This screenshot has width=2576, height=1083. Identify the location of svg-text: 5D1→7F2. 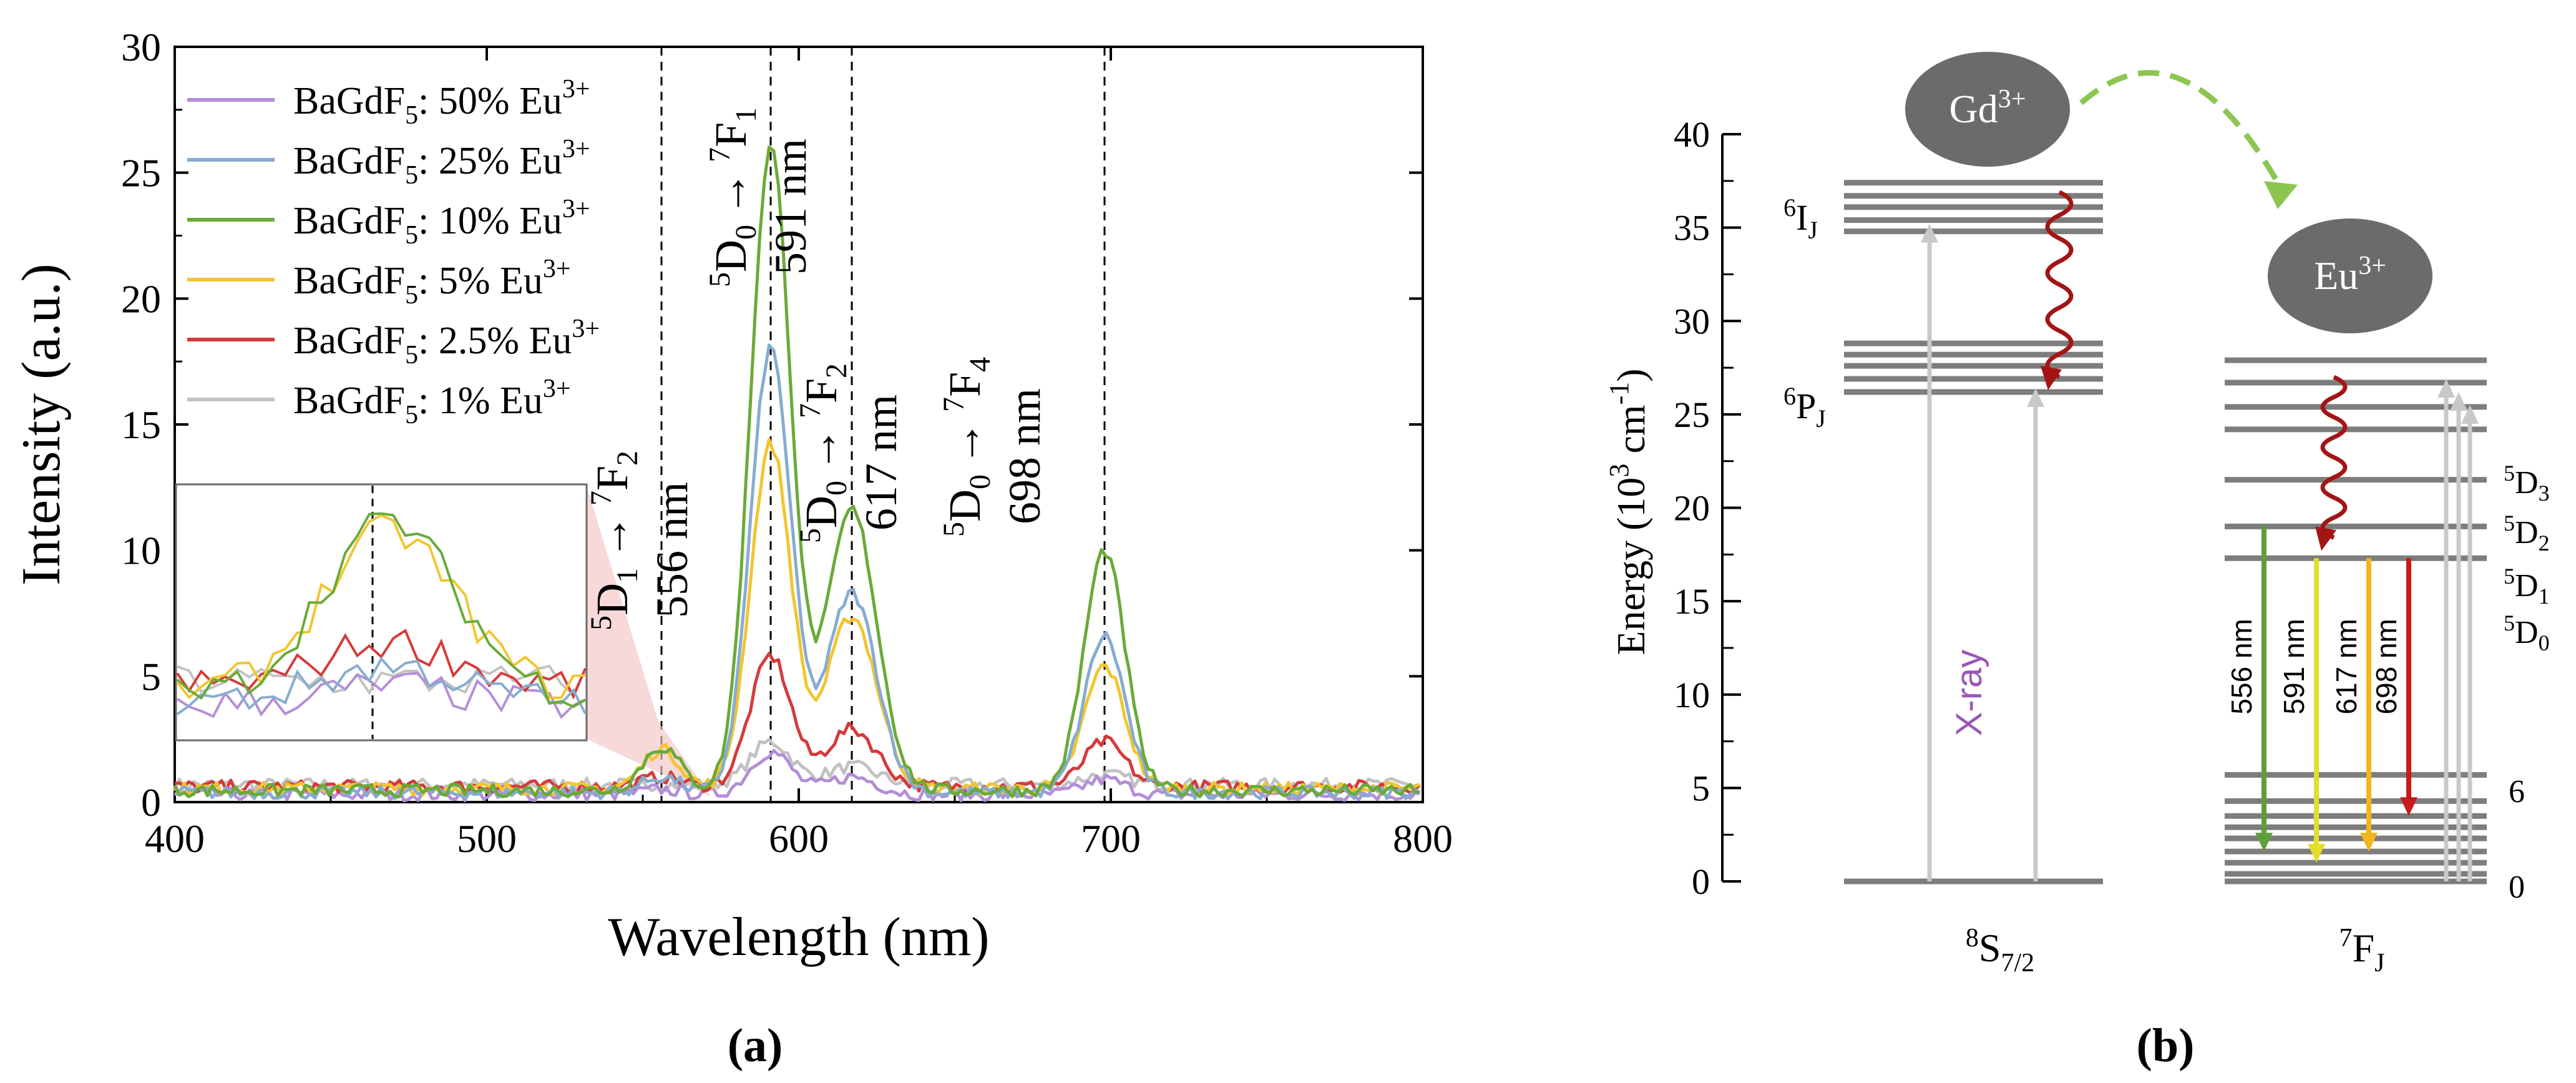
(614, 540).